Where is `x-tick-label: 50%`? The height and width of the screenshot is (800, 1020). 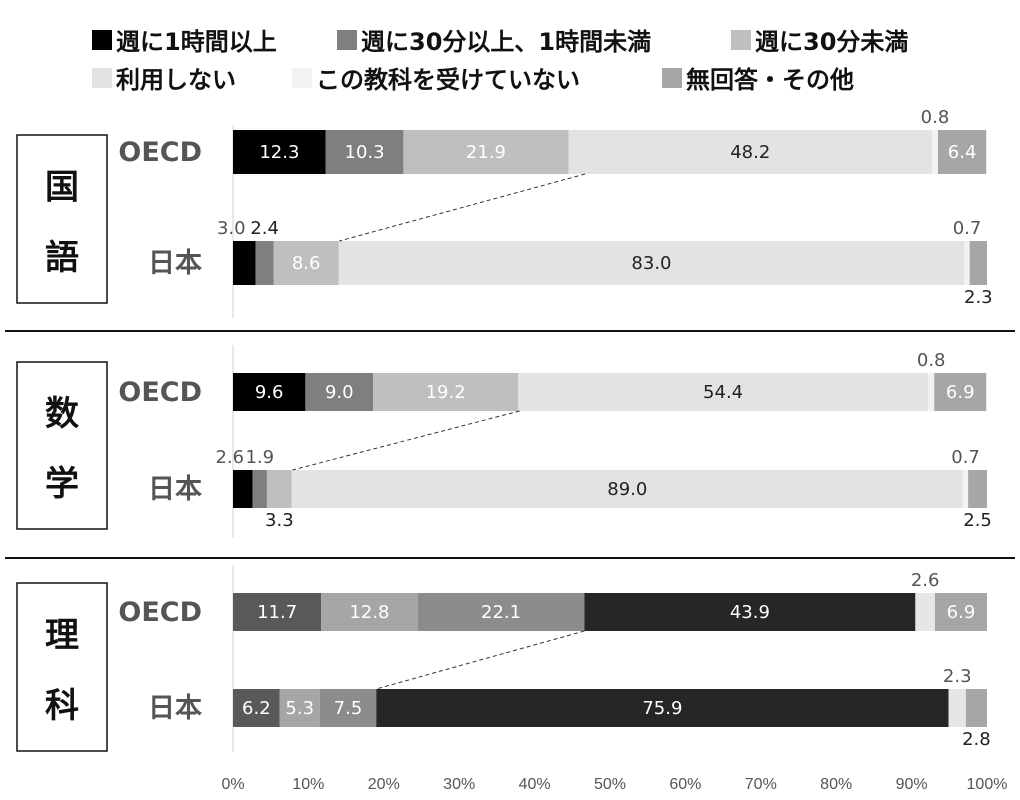
x-tick-label: 50% is located at coordinates (610, 784).